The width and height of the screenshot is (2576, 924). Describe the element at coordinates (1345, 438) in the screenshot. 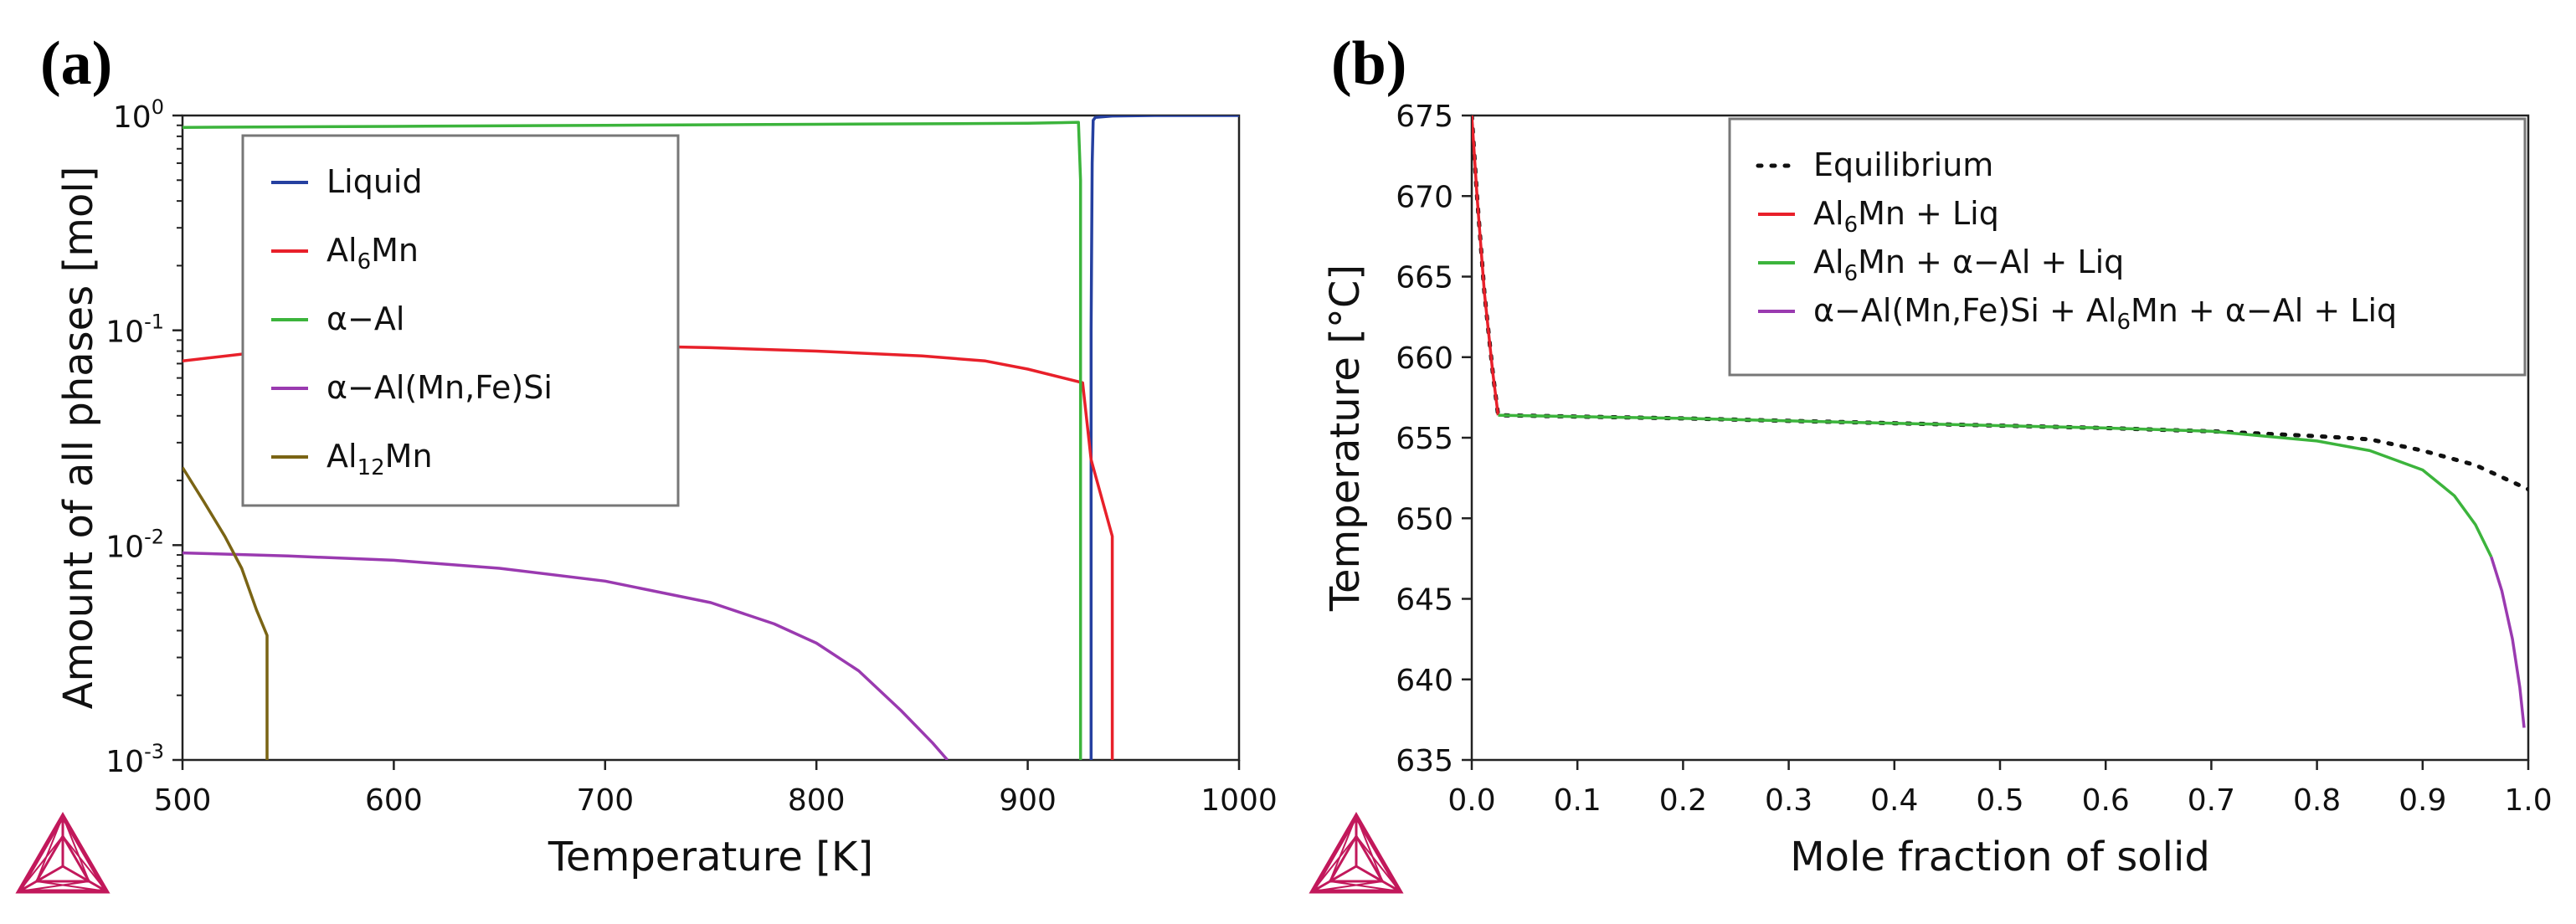

I see `y-axis-label: Temperature [°C]` at that location.